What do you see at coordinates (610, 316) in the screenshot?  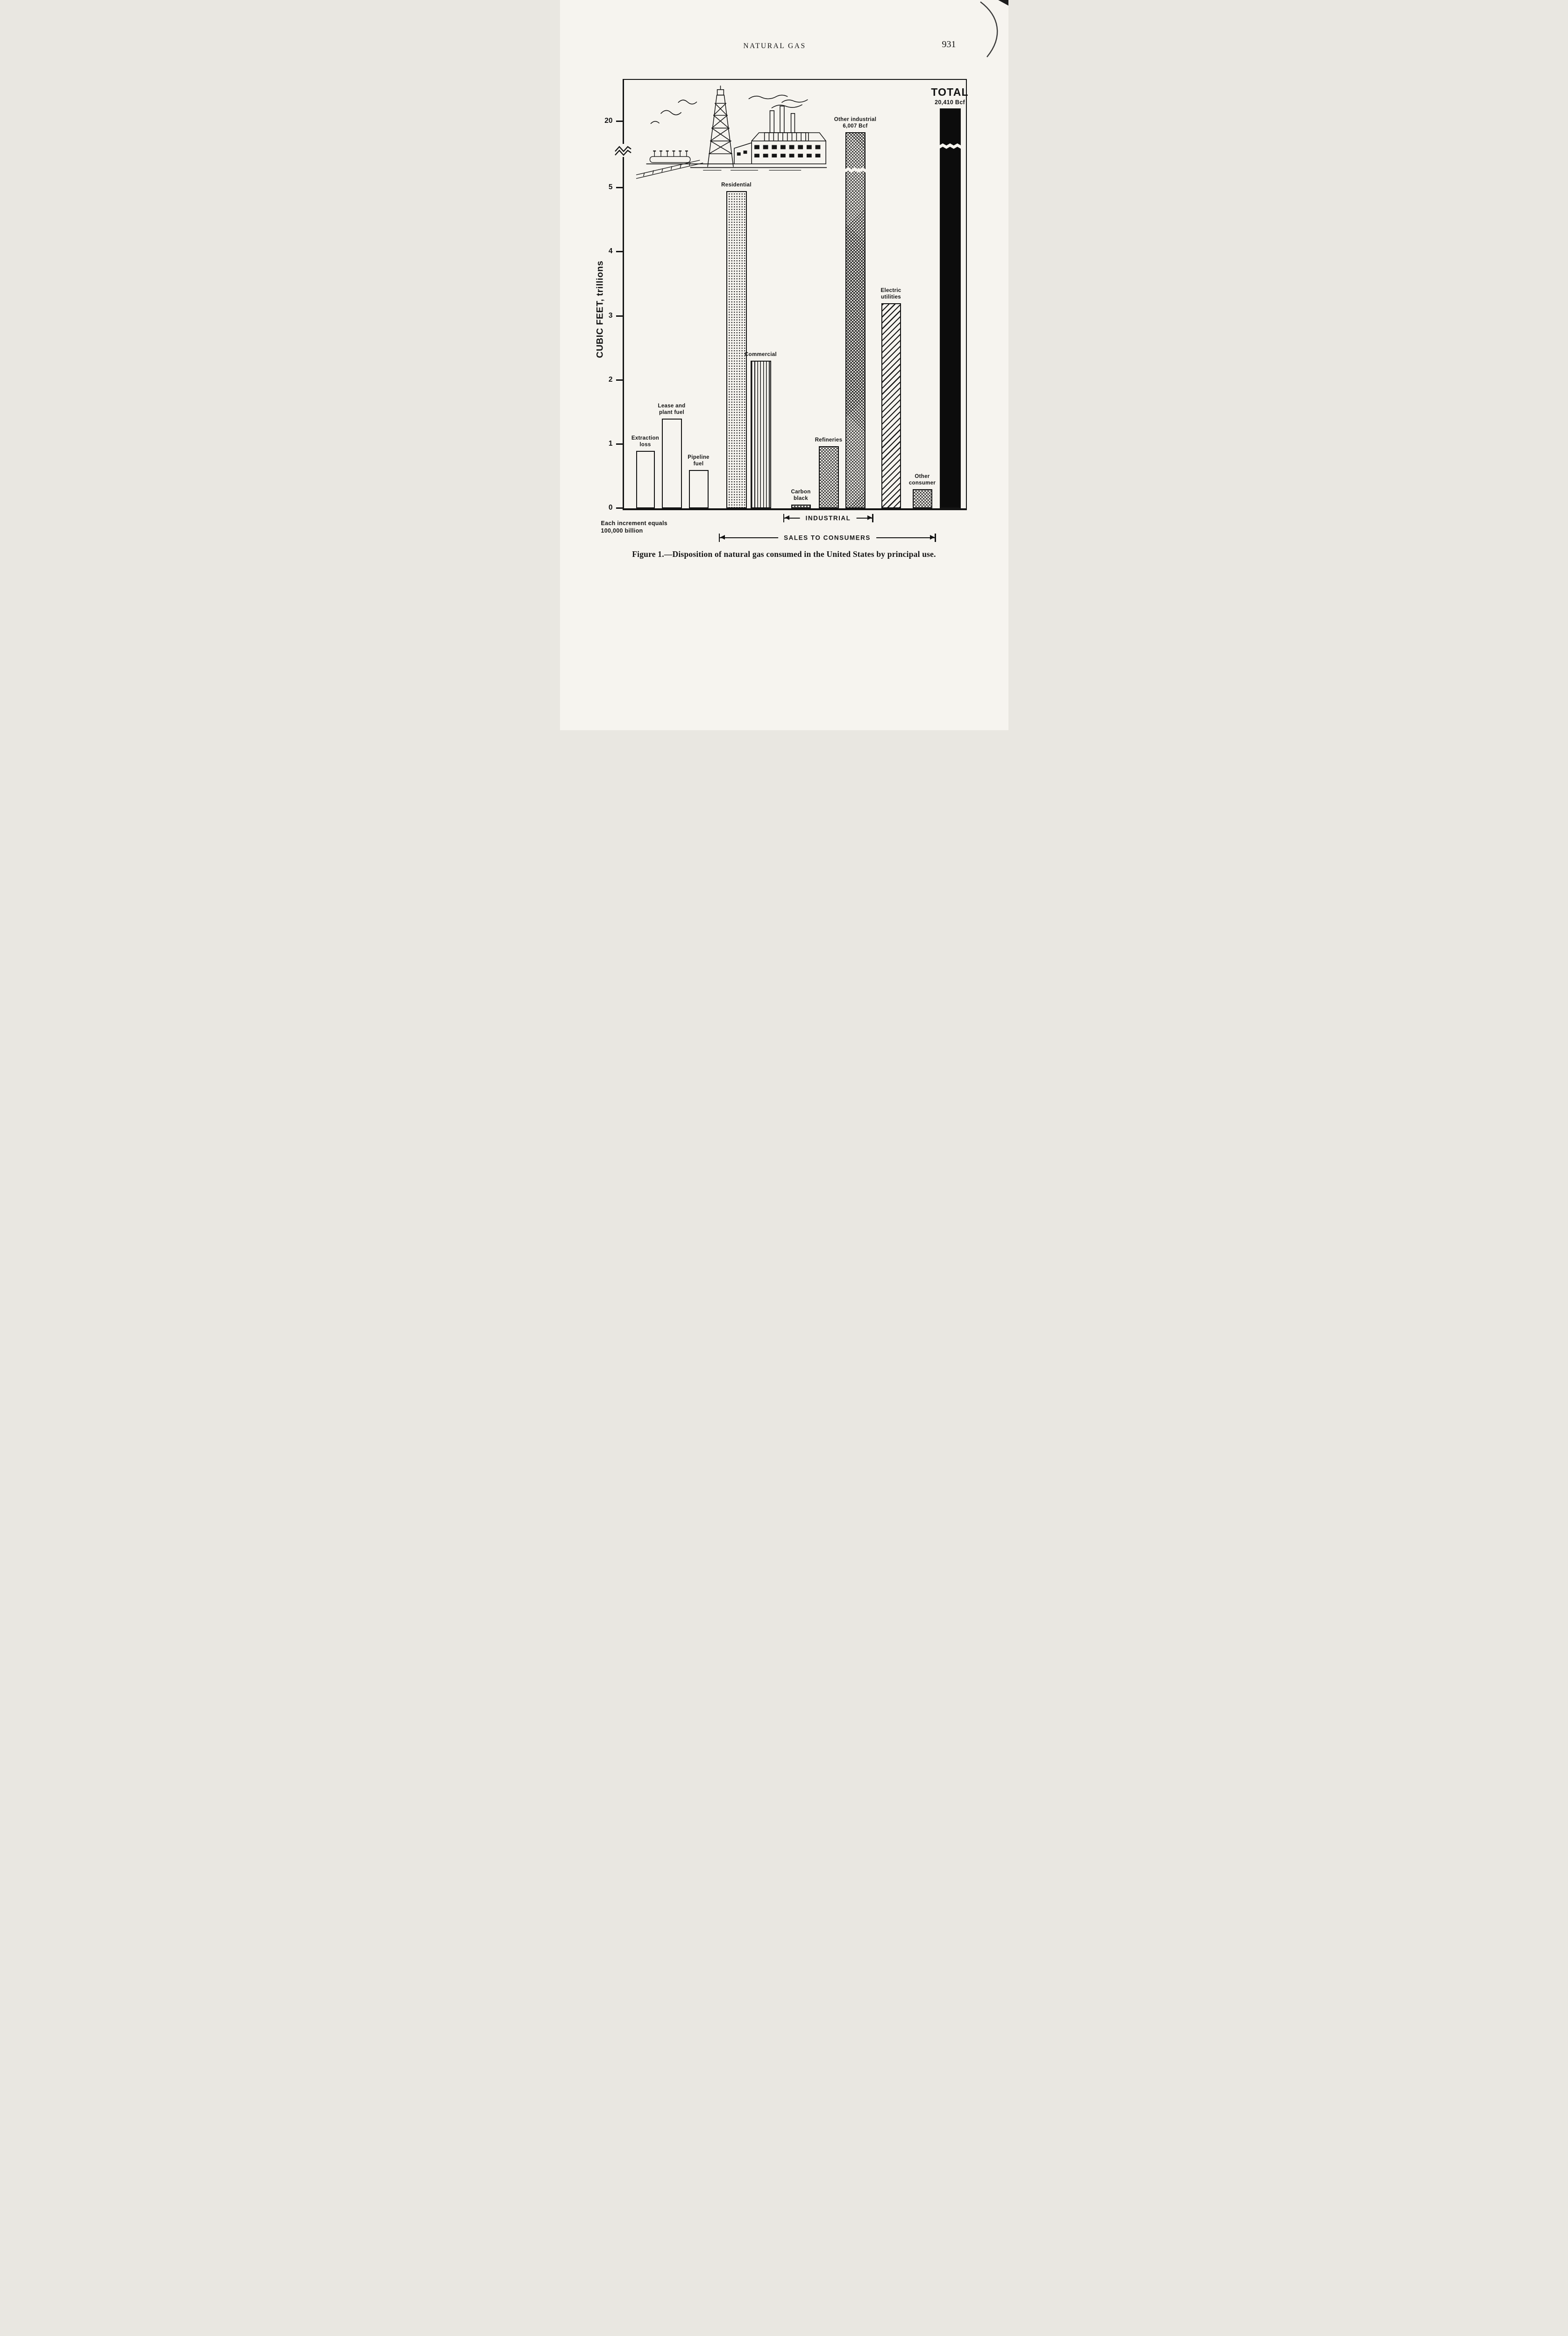 I see `y-tick-label: 3` at bounding box center [610, 316].